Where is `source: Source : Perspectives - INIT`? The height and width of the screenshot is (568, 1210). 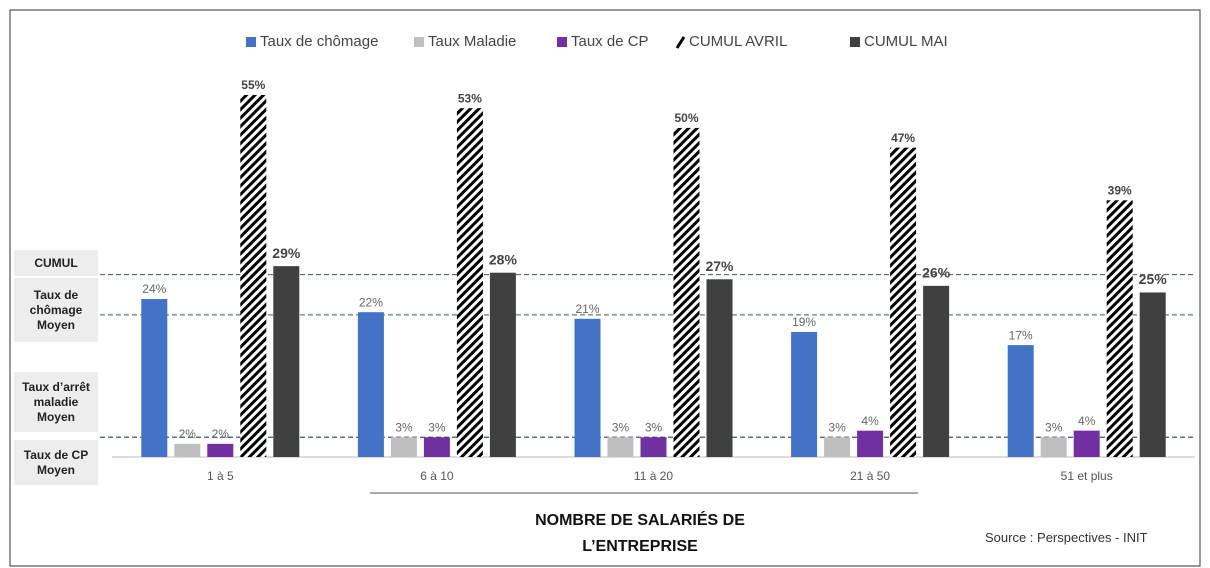 source: Source : Perspectives - INIT is located at coordinates (1066, 537).